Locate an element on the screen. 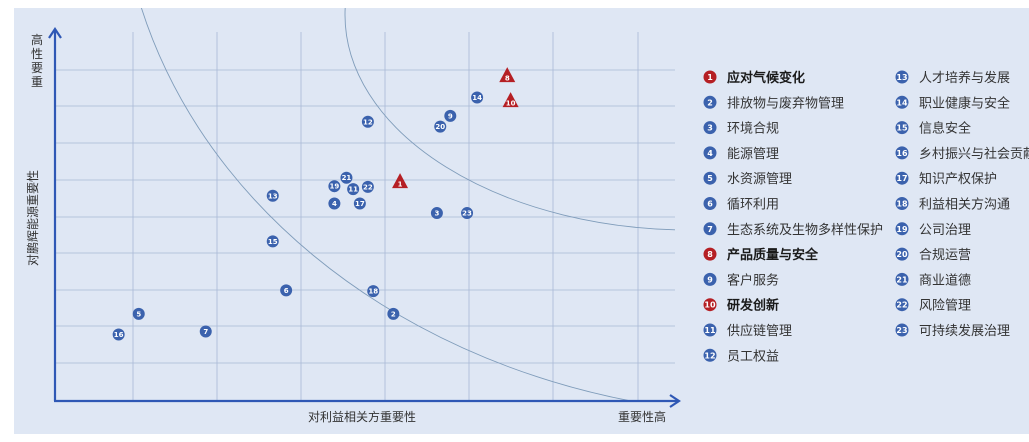  point-22: 22 is located at coordinates (367, 186).